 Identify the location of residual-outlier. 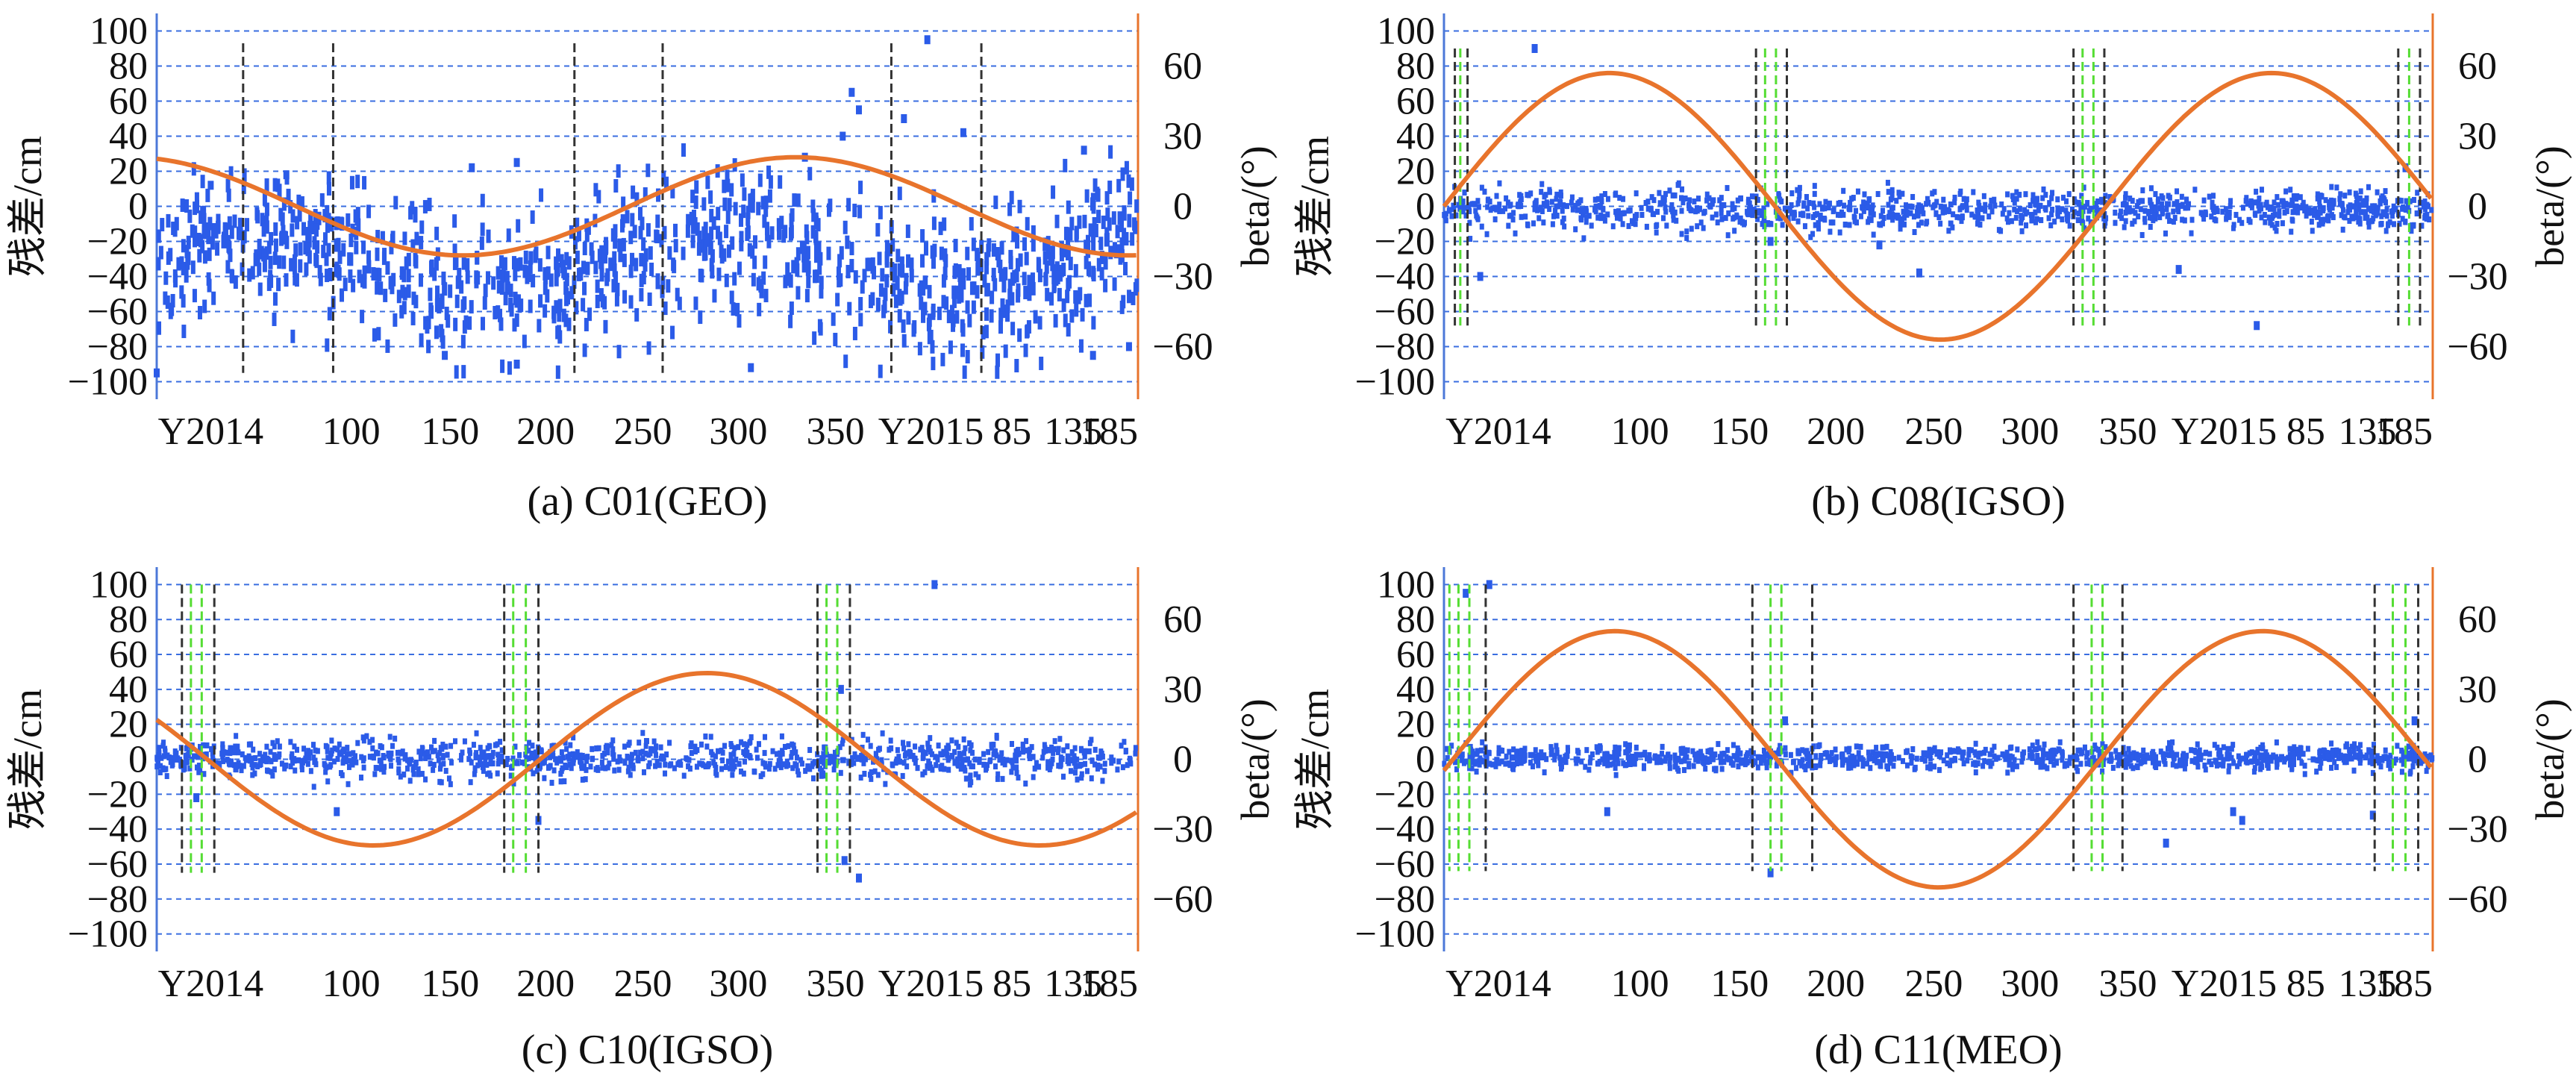
(1128, 346).